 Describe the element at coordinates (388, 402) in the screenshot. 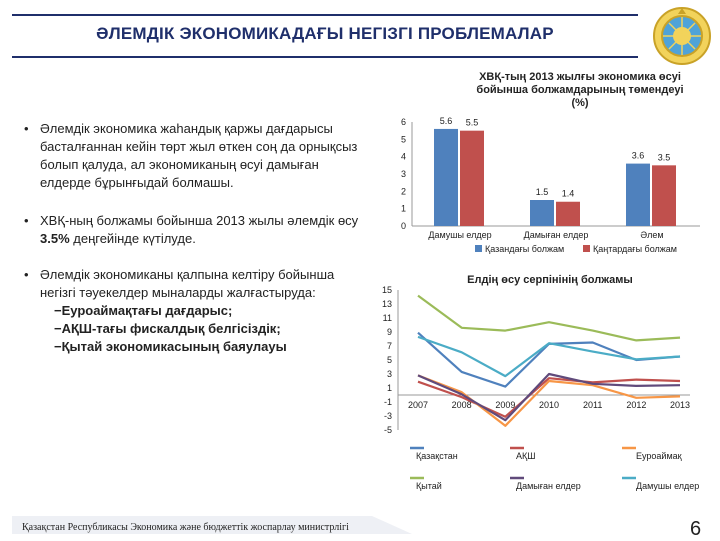

I see `line-y-tick-label: -1` at that location.